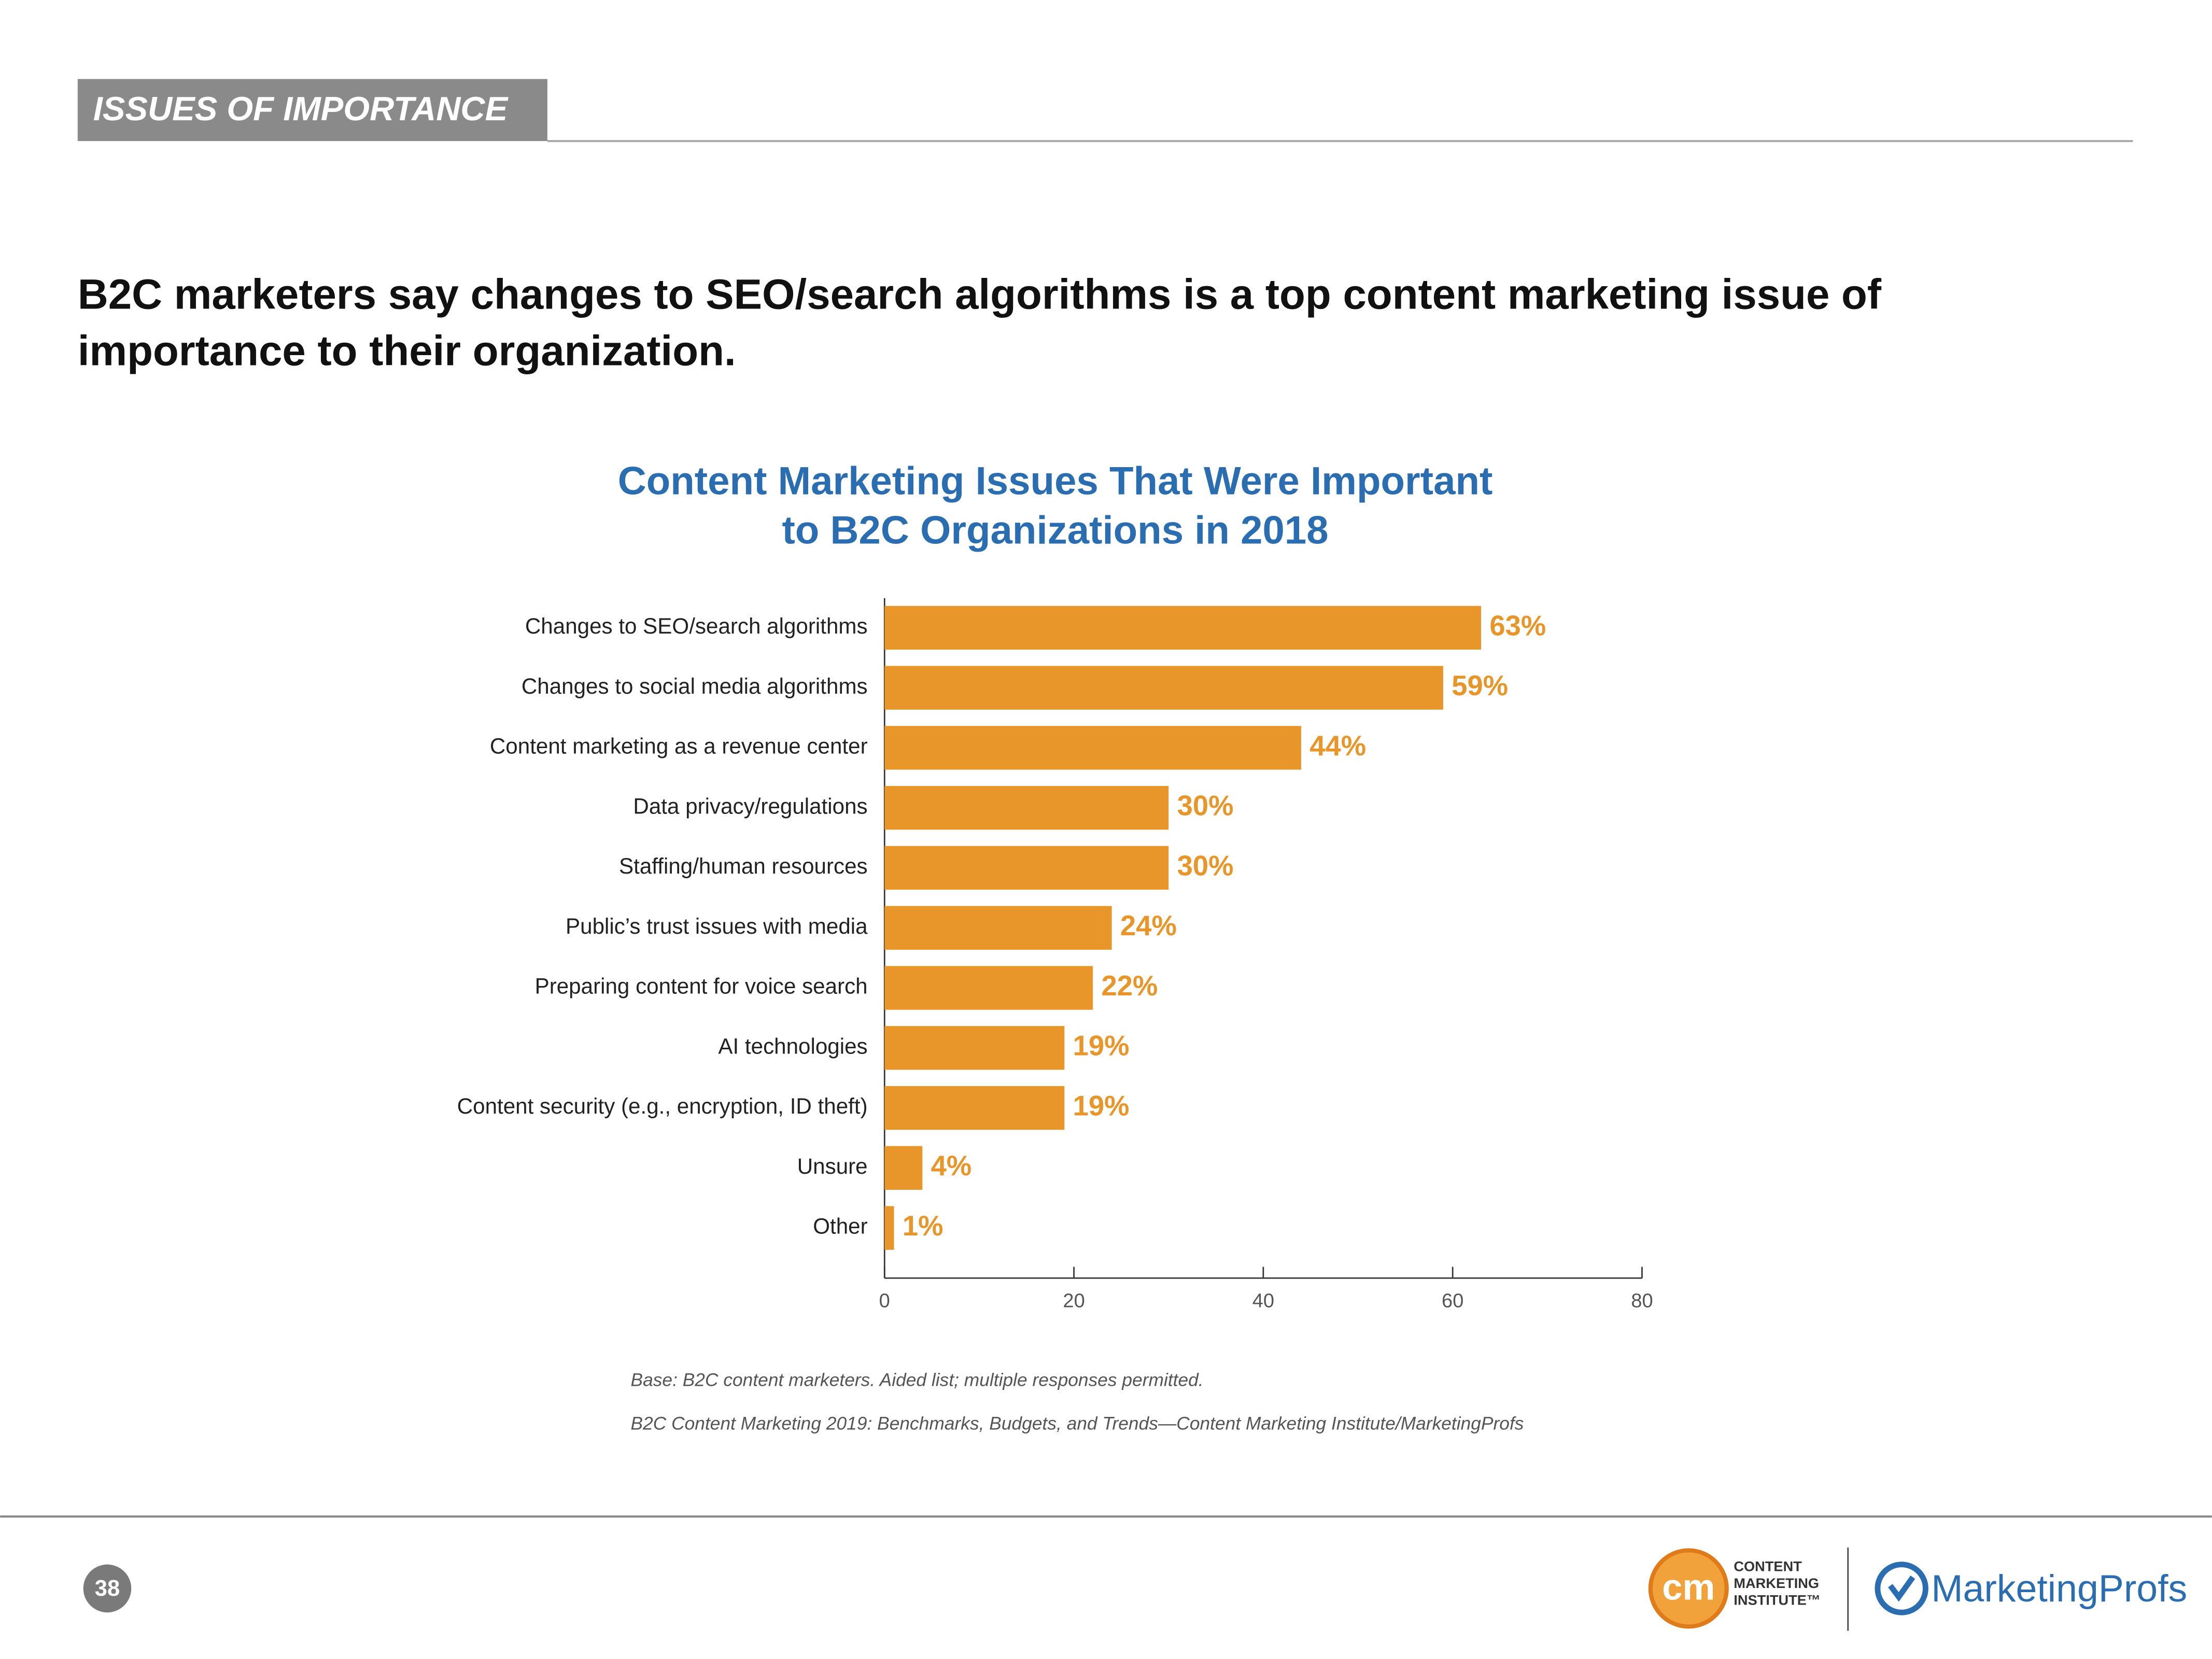  Describe the element at coordinates (1901, 1589) in the screenshot. I see `mprofs-logo-check` at that location.